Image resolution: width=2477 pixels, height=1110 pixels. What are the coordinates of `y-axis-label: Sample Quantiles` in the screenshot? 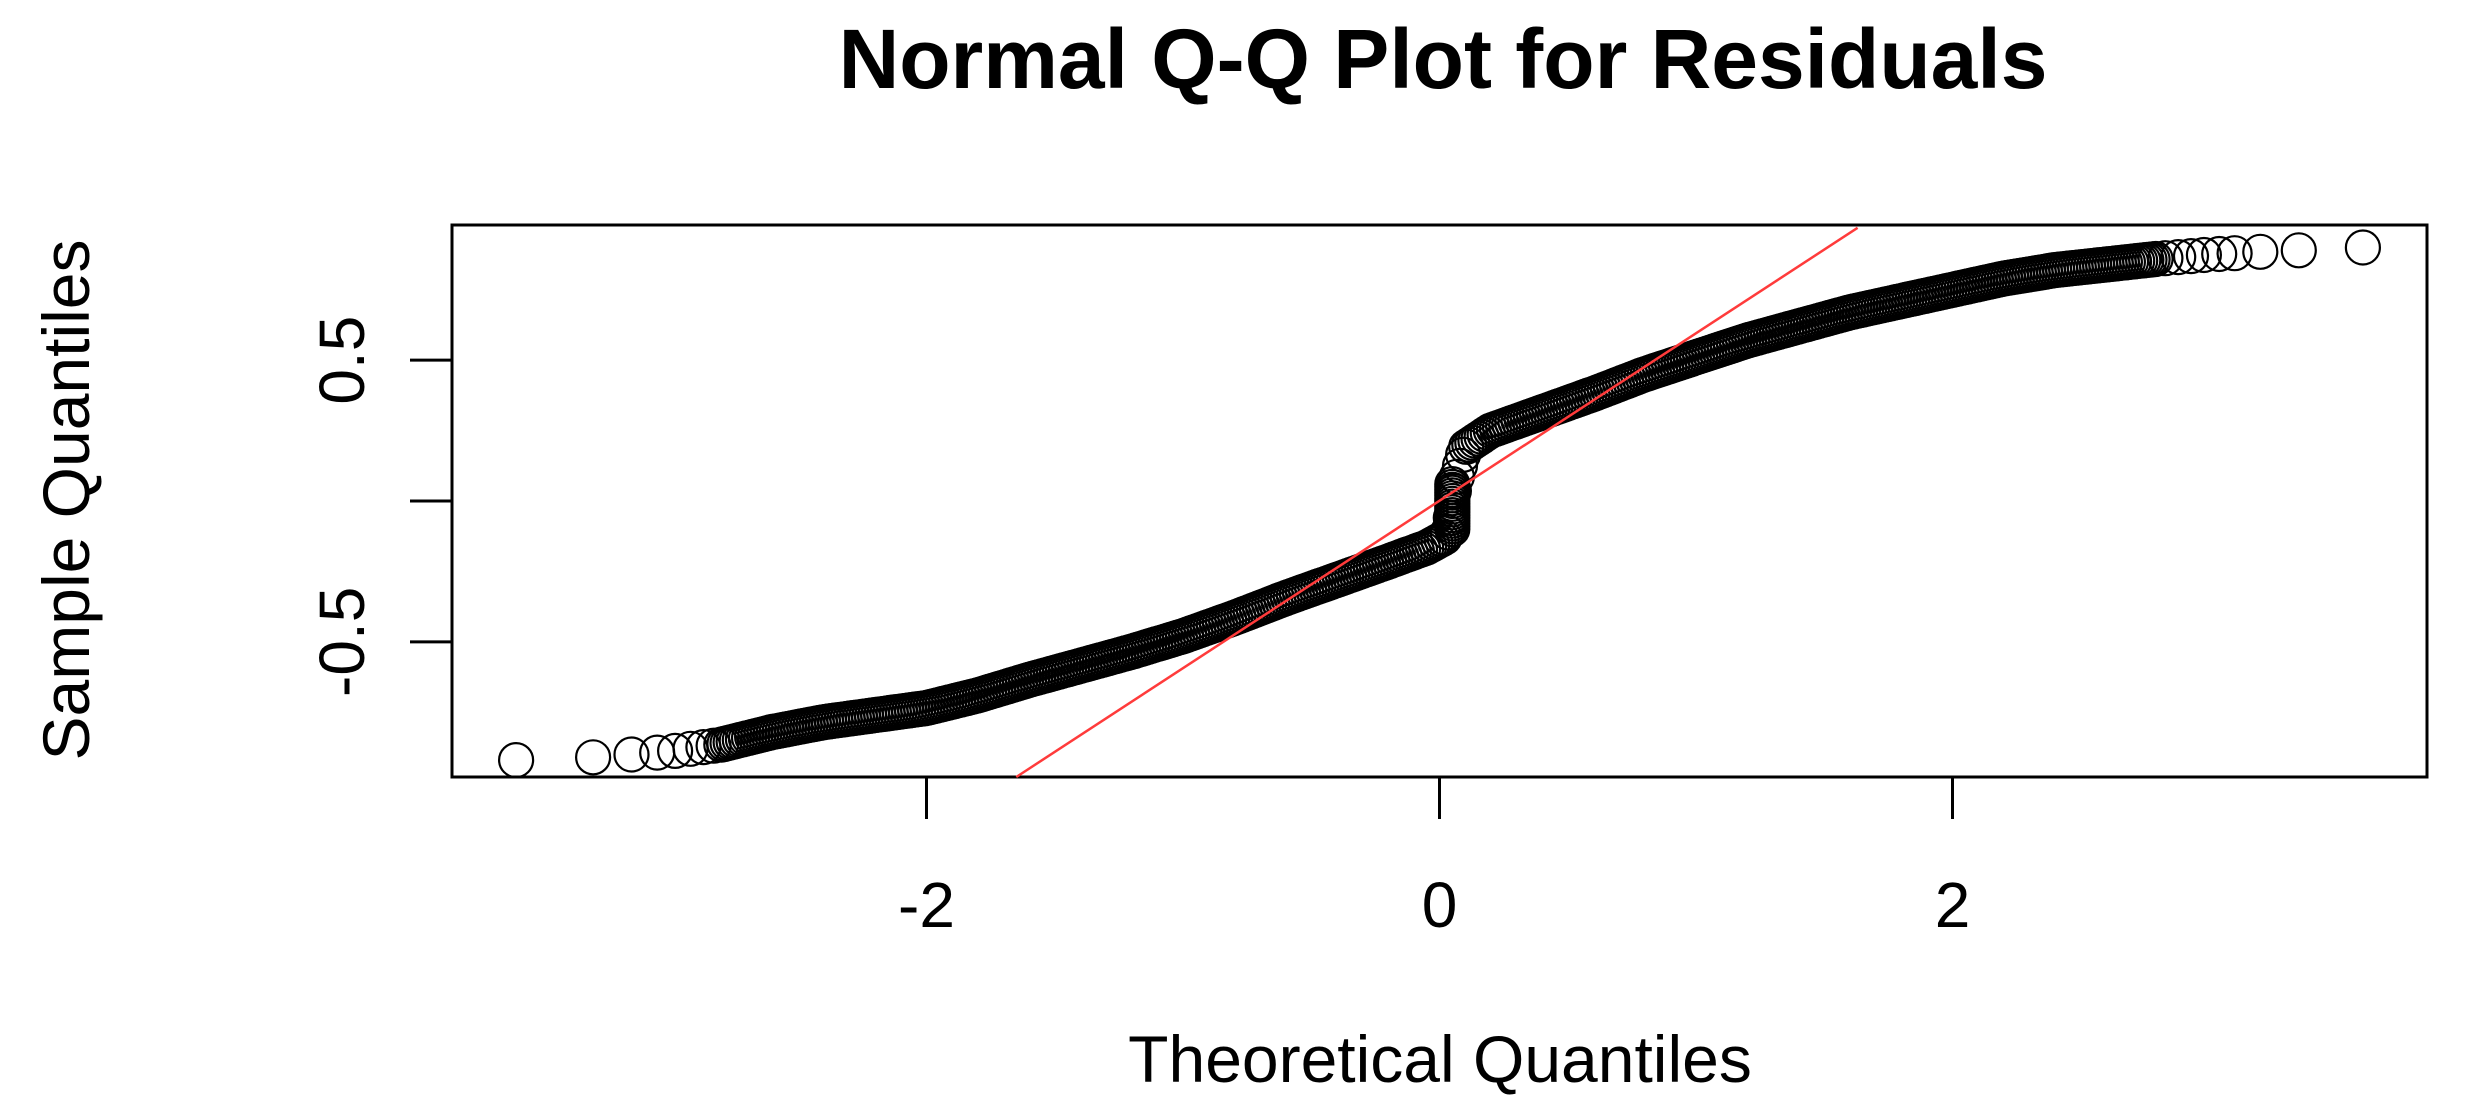 It's located at (66, 500).